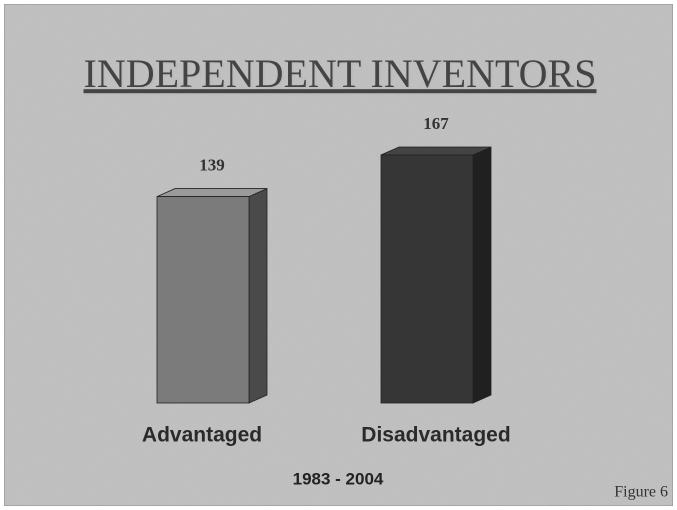 The height and width of the screenshot is (510, 677). Describe the element at coordinates (212, 164) in the screenshot. I see `data-label: 139` at that location.